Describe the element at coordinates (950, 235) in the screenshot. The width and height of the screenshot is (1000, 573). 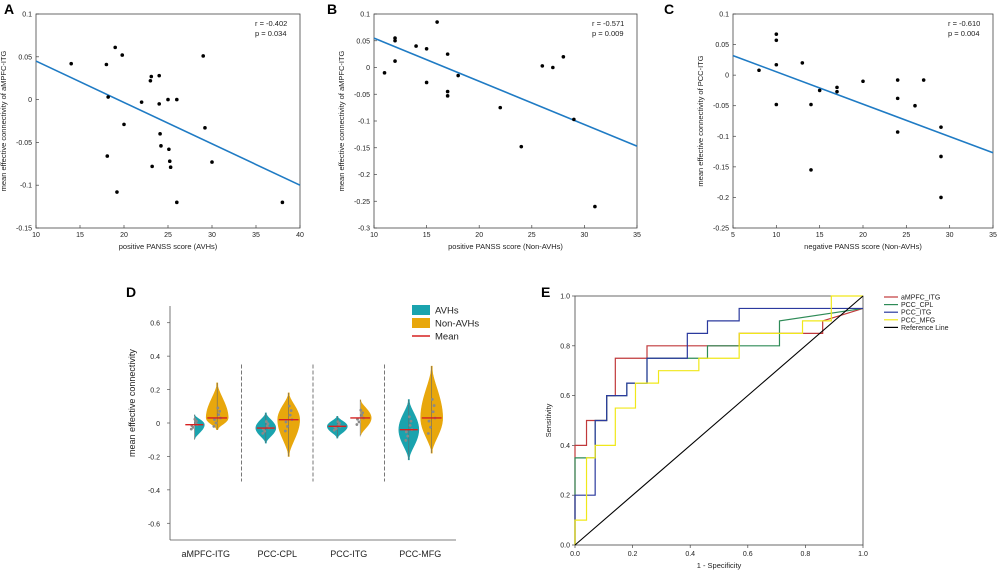
I see `x-tick-label: 30` at that location.